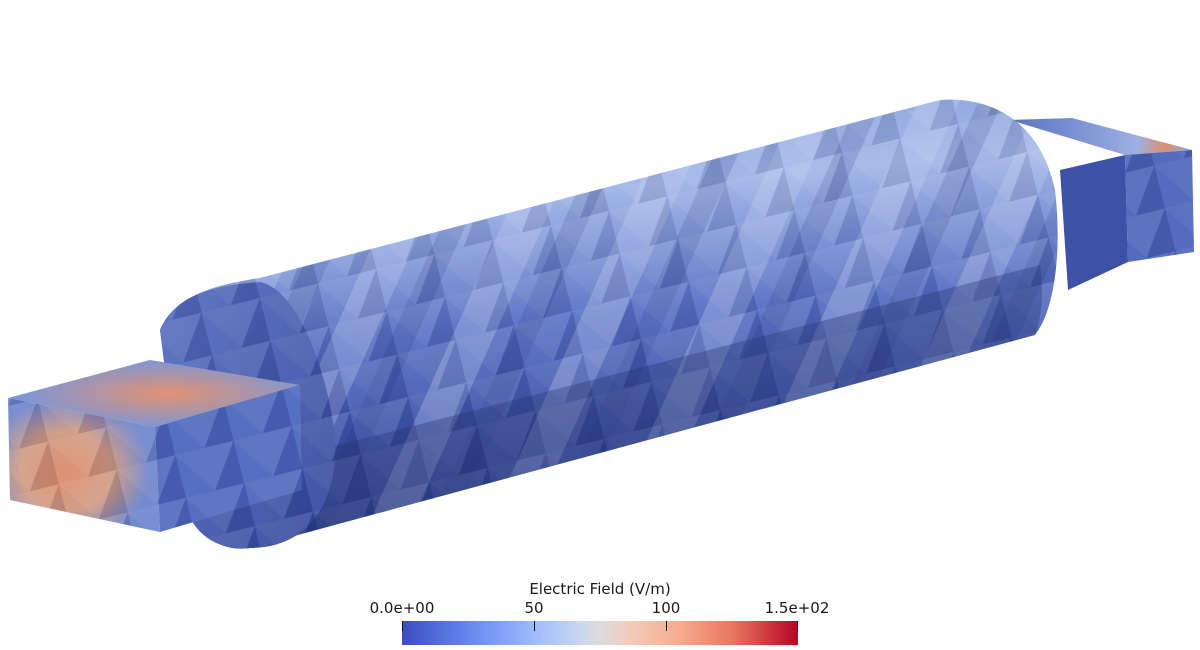 This screenshot has width=1200, height=650. What do you see at coordinates (797, 608) in the screenshot?
I see `legend-tick-max: 1.5e+02` at bounding box center [797, 608].